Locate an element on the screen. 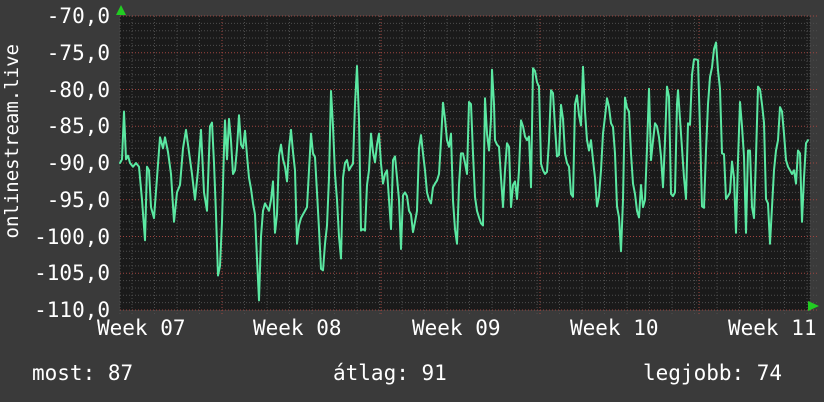 The width and height of the screenshot is (824, 402). x-axis-week-label: Week 10 is located at coordinates (614, 328).